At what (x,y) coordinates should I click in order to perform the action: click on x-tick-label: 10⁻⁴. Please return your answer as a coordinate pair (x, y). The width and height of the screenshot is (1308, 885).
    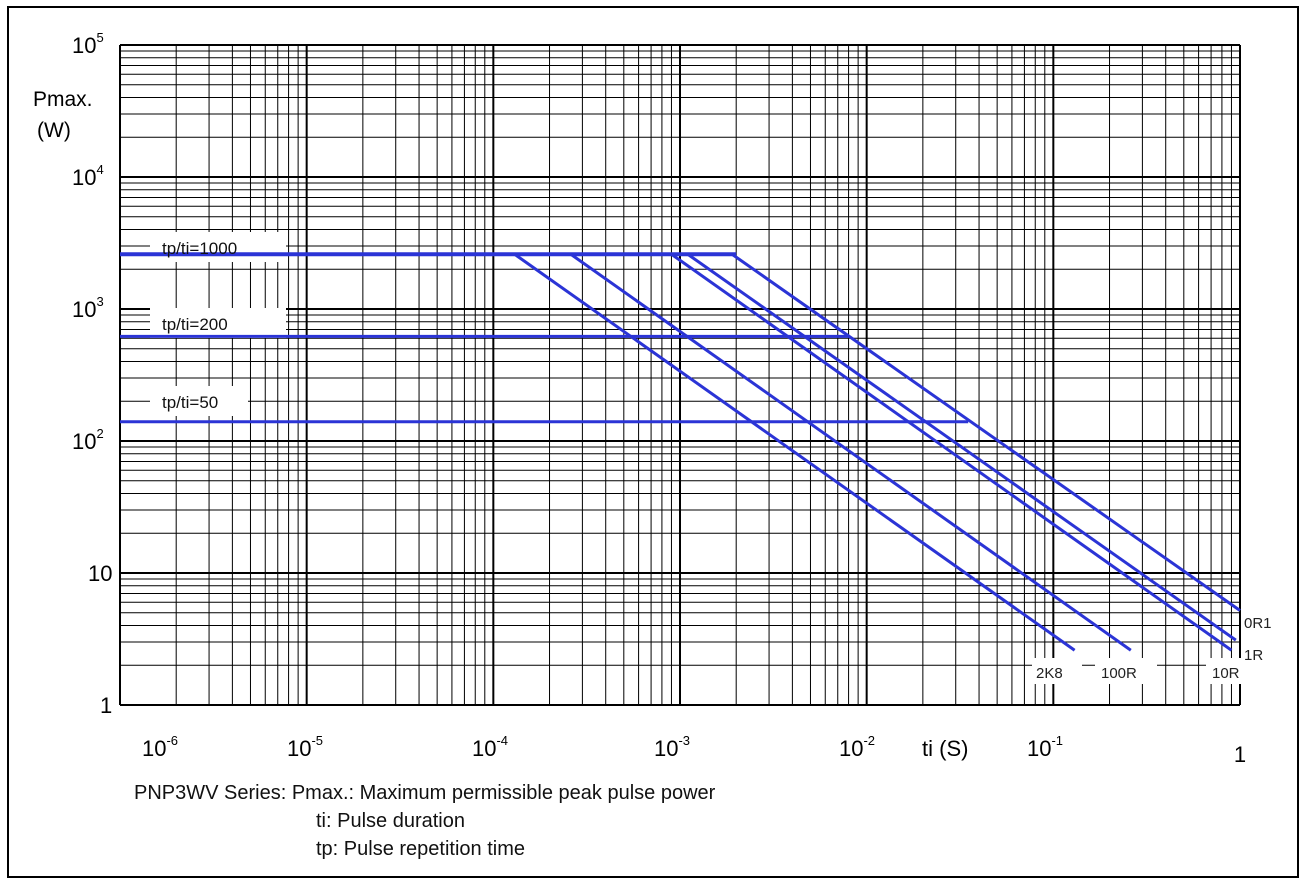
    Looking at the image, I should click on (490, 747).